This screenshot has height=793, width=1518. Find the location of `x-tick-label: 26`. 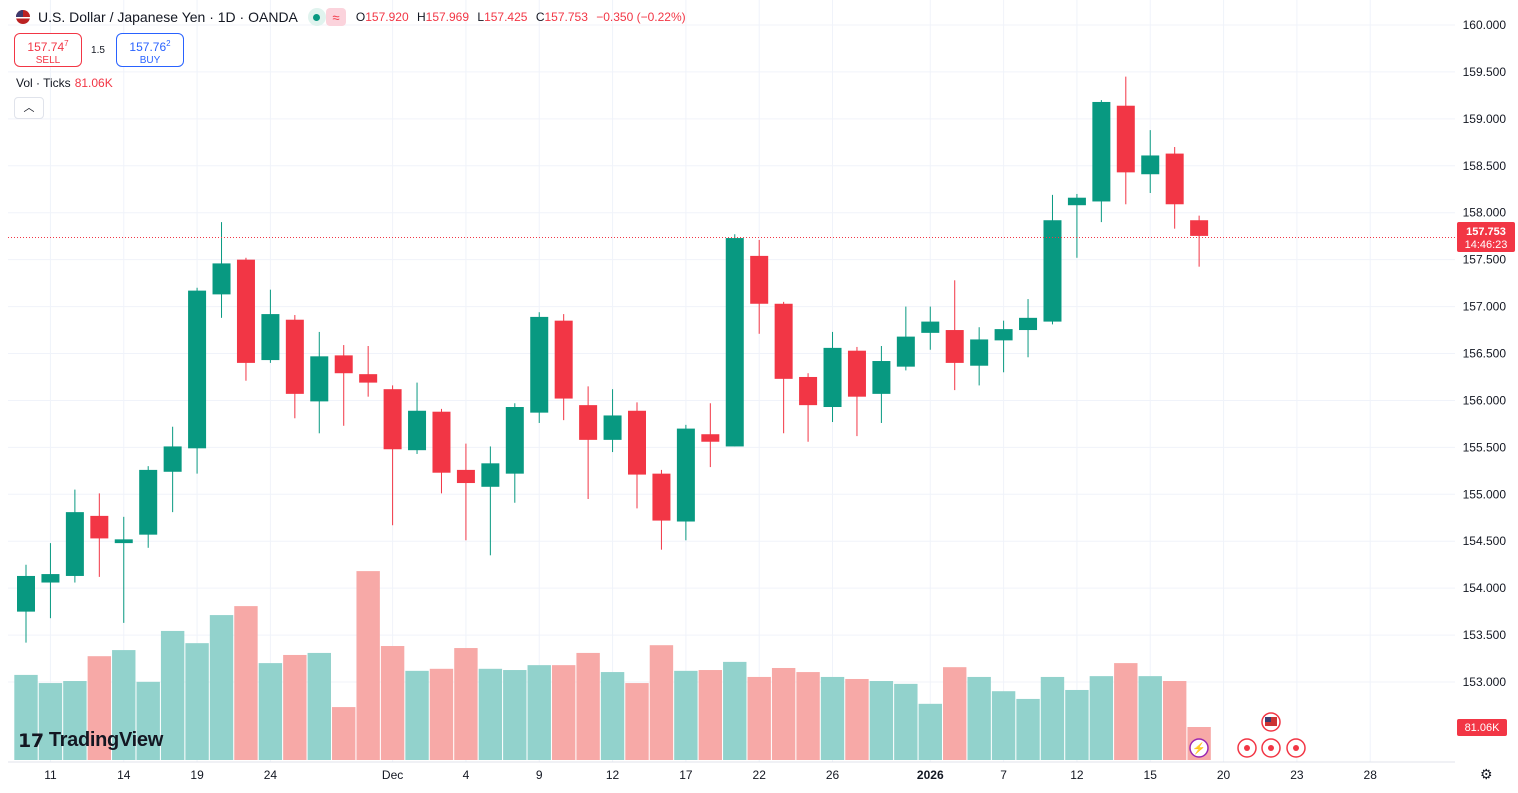

x-tick-label: 26 is located at coordinates (833, 775).